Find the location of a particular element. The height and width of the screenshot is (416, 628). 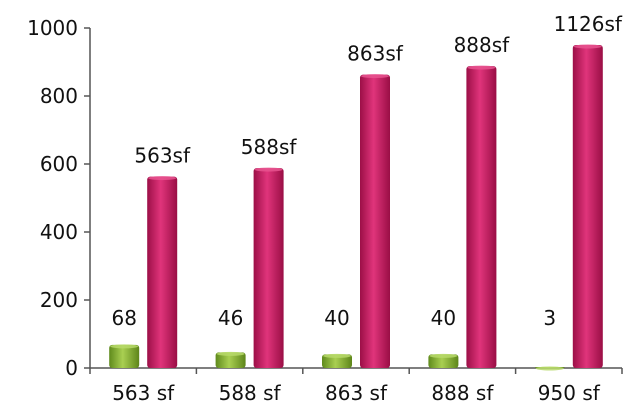

y-tick-label: 800 is located at coordinates (59, 96).